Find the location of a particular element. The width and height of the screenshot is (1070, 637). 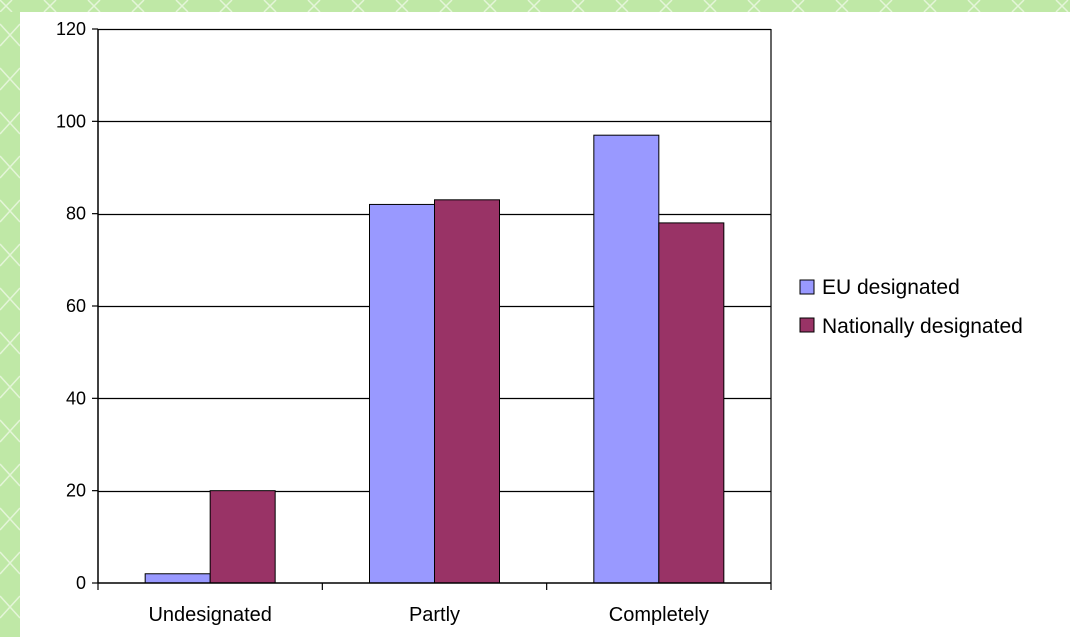

background-pattern-left is located at coordinates (10, 318).